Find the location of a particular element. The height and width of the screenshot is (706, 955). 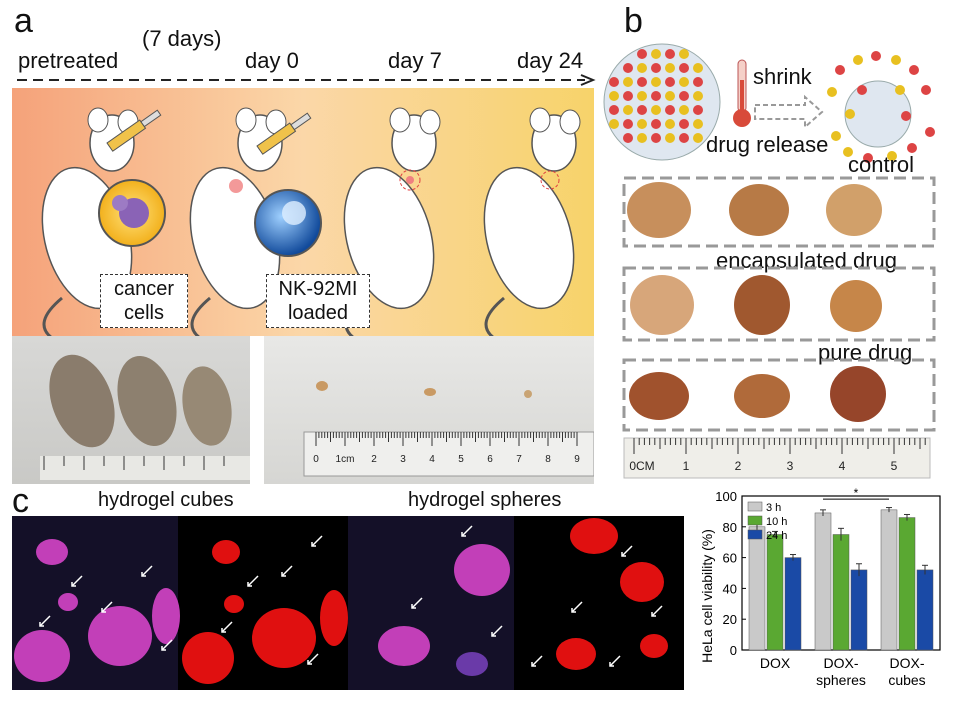

drug-release-label: drug release is located at coordinates (767, 144).